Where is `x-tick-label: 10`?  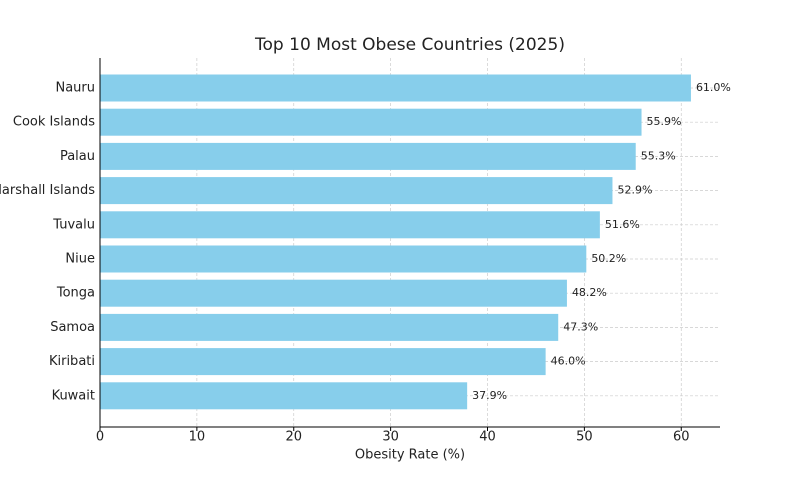
x-tick-label: 10 is located at coordinates (197, 437).